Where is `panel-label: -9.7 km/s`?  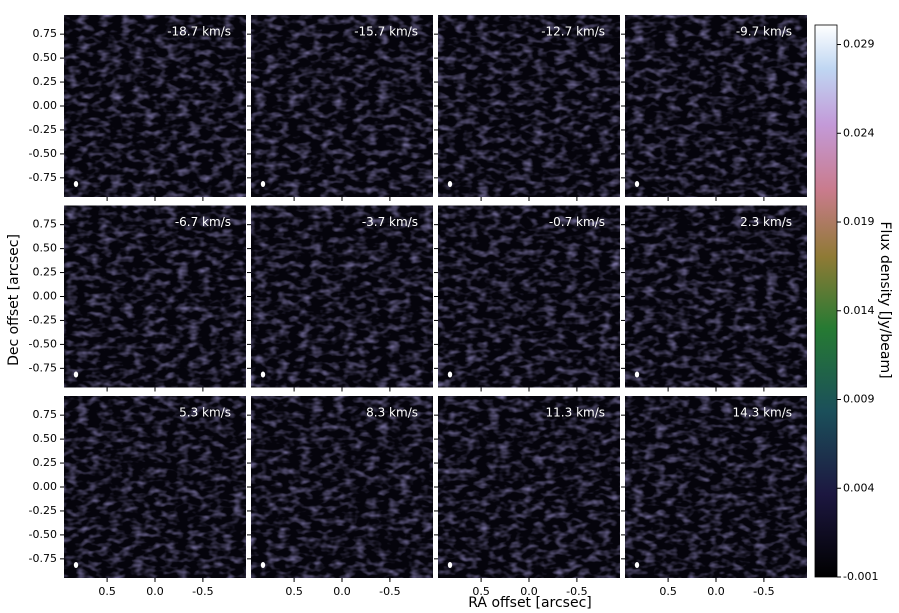 panel-label: -9.7 km/s is located at coordinates (764, 32).